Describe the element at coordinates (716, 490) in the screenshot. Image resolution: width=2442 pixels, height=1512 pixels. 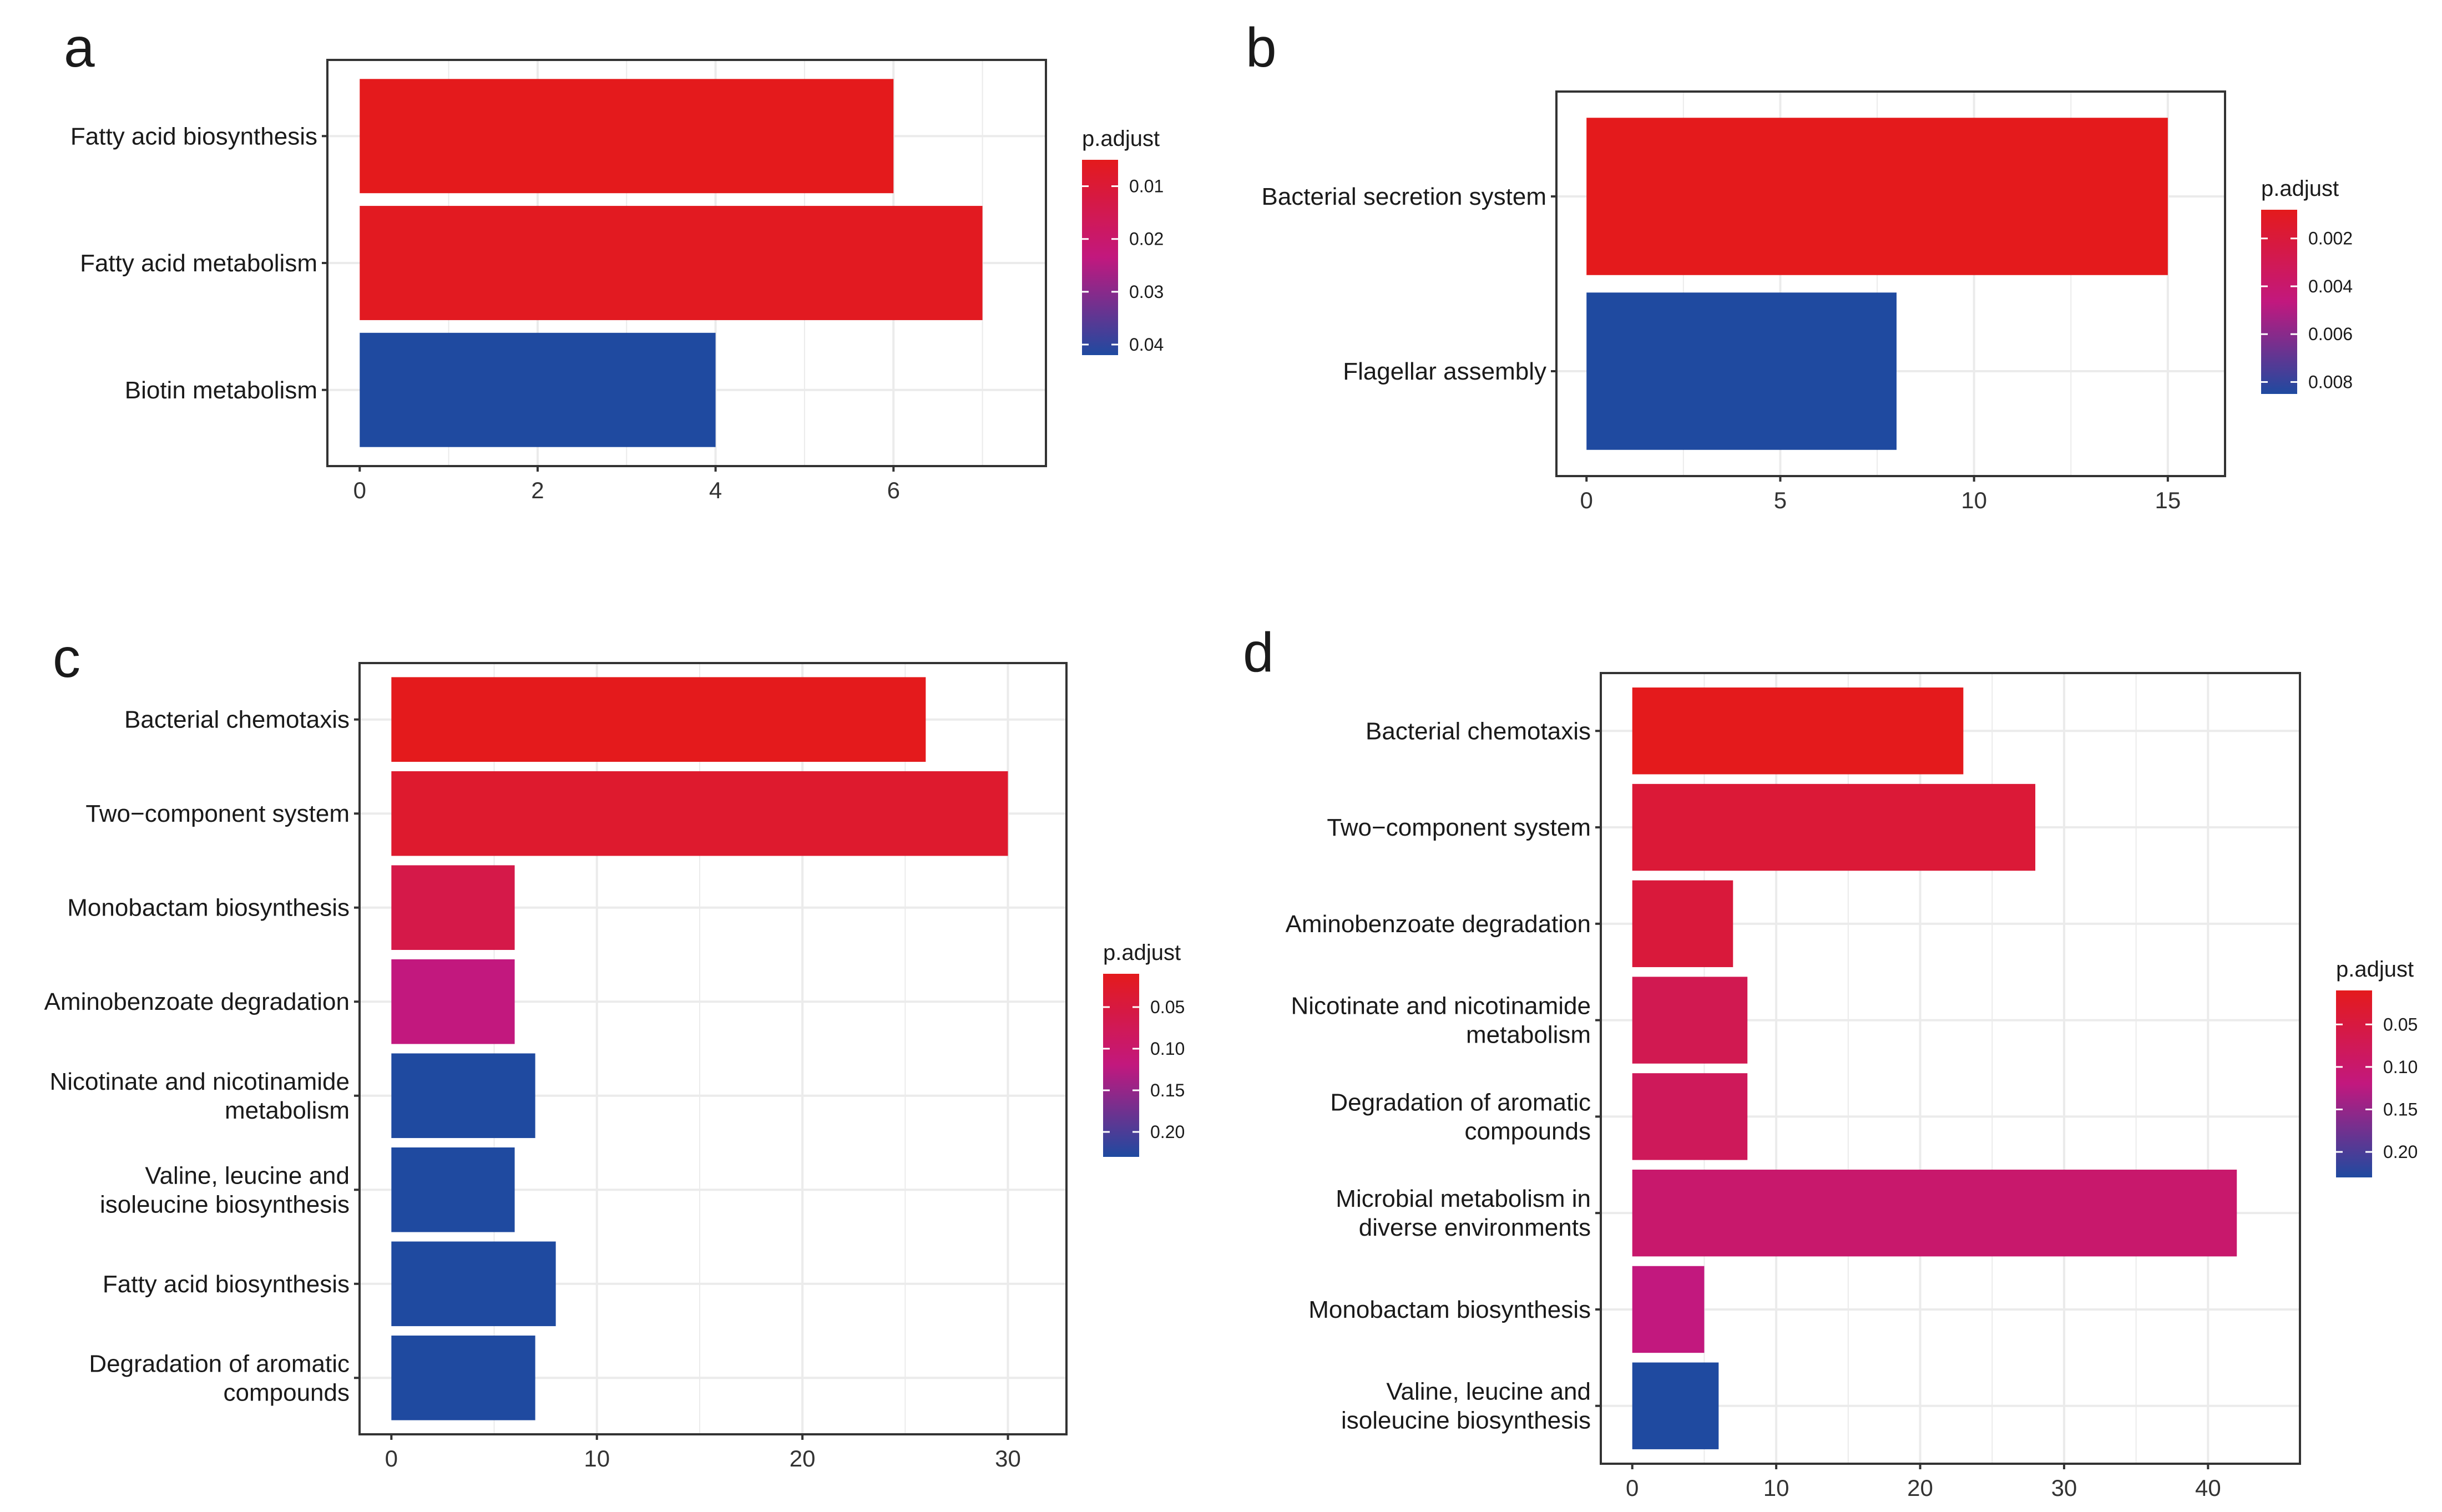
I see `x-tick-label: 4` at that location.